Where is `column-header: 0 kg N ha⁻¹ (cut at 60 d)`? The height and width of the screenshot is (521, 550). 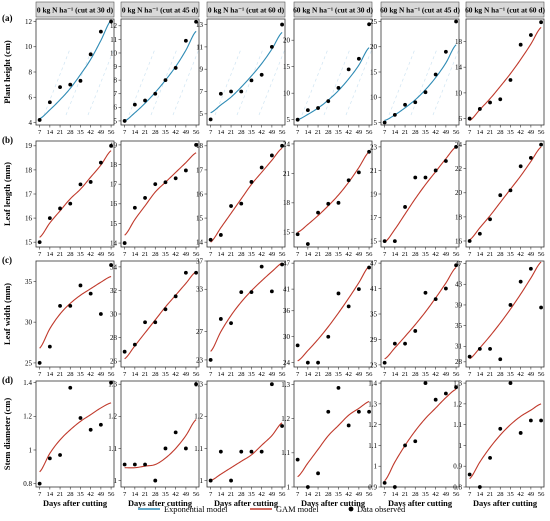 column-header: 0 kg N ha⁻¹ (cut at 60 d) is located at coordinates (246, 9).